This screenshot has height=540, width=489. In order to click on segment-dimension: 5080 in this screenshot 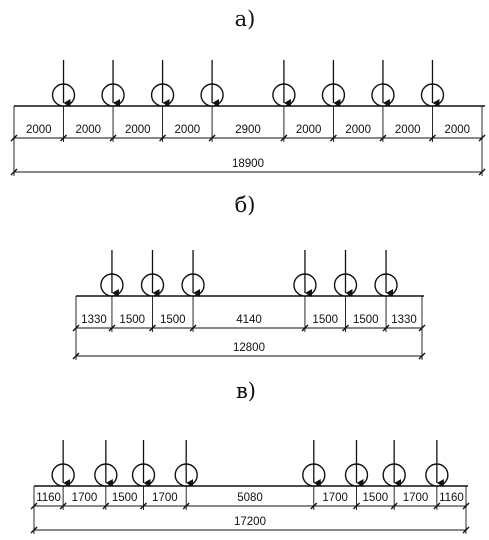, I will do `click(250, 498)`.